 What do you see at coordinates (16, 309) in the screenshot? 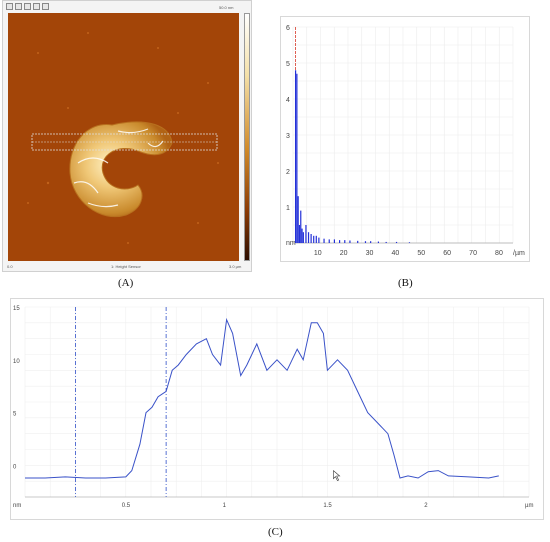
I see `y-tick-label: 15` at bounding box center [16, 309].